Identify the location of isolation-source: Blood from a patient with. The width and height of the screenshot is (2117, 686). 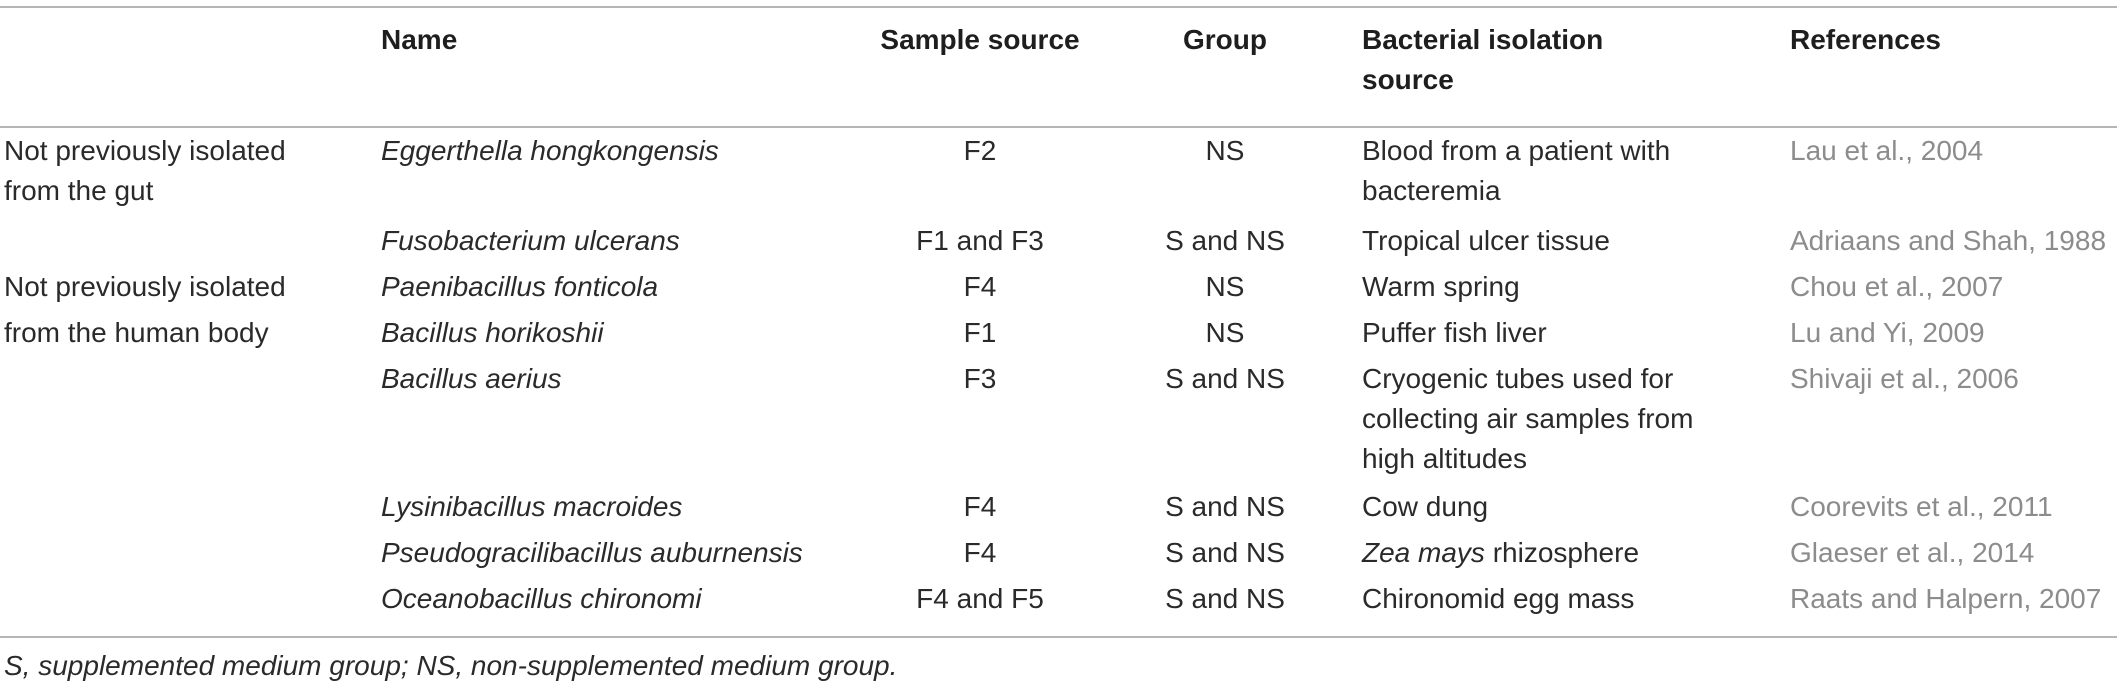
(1516, 150).